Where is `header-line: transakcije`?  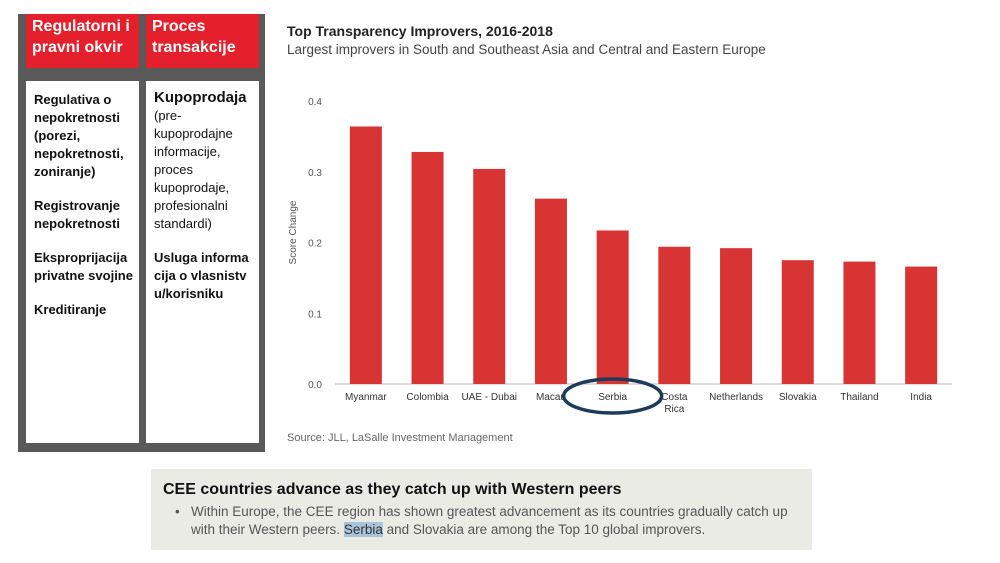 header-line: transakcije is located at coordinates (194, 47).